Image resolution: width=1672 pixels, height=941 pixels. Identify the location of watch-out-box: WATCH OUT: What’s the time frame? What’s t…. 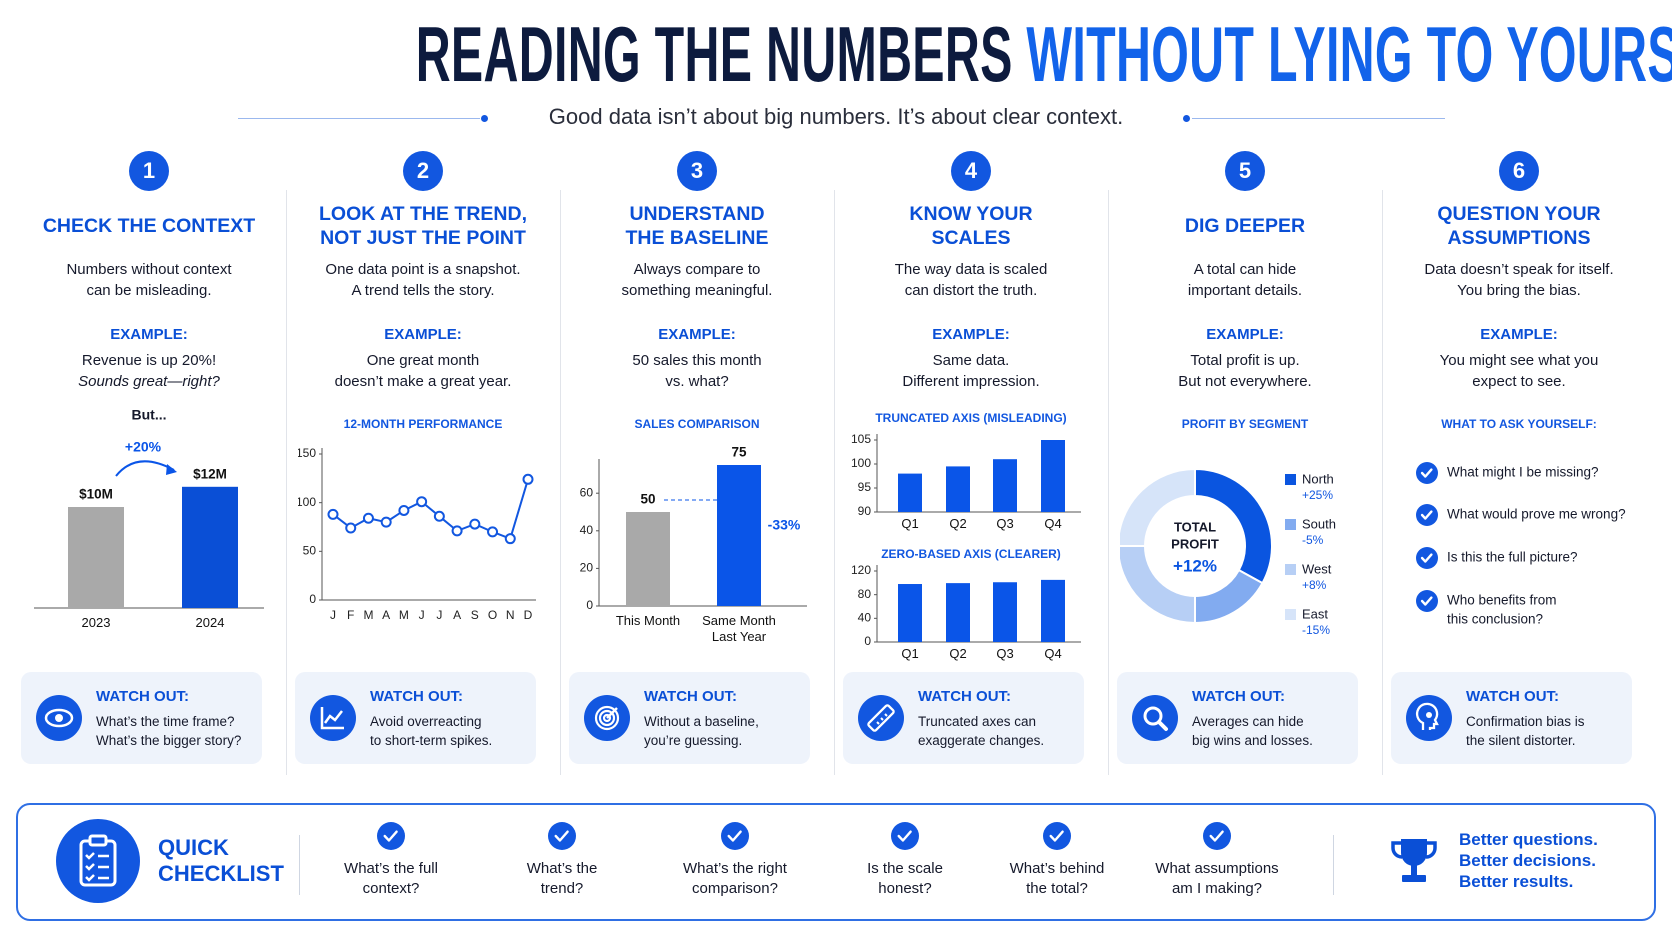
(141, 718).